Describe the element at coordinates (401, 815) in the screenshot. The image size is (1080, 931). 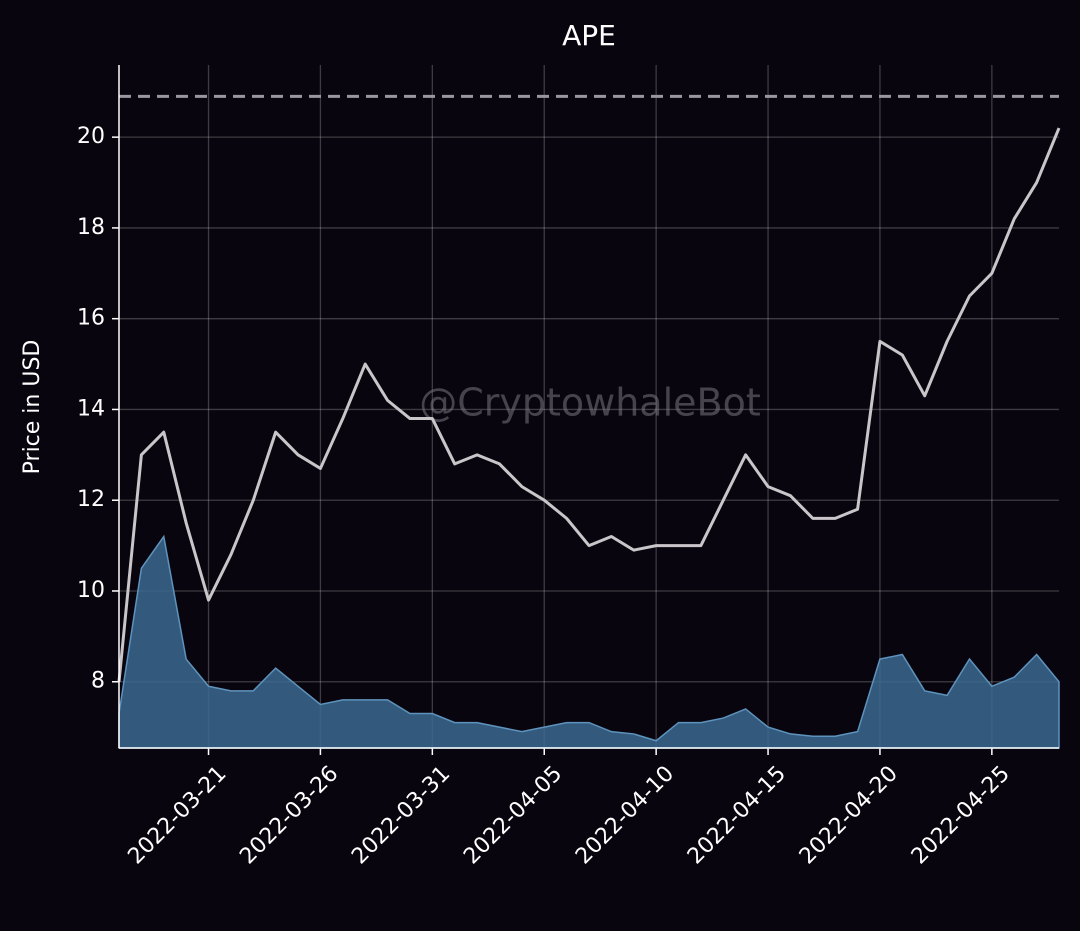
I see `x-tick-label: 2022-03-31` at that location.